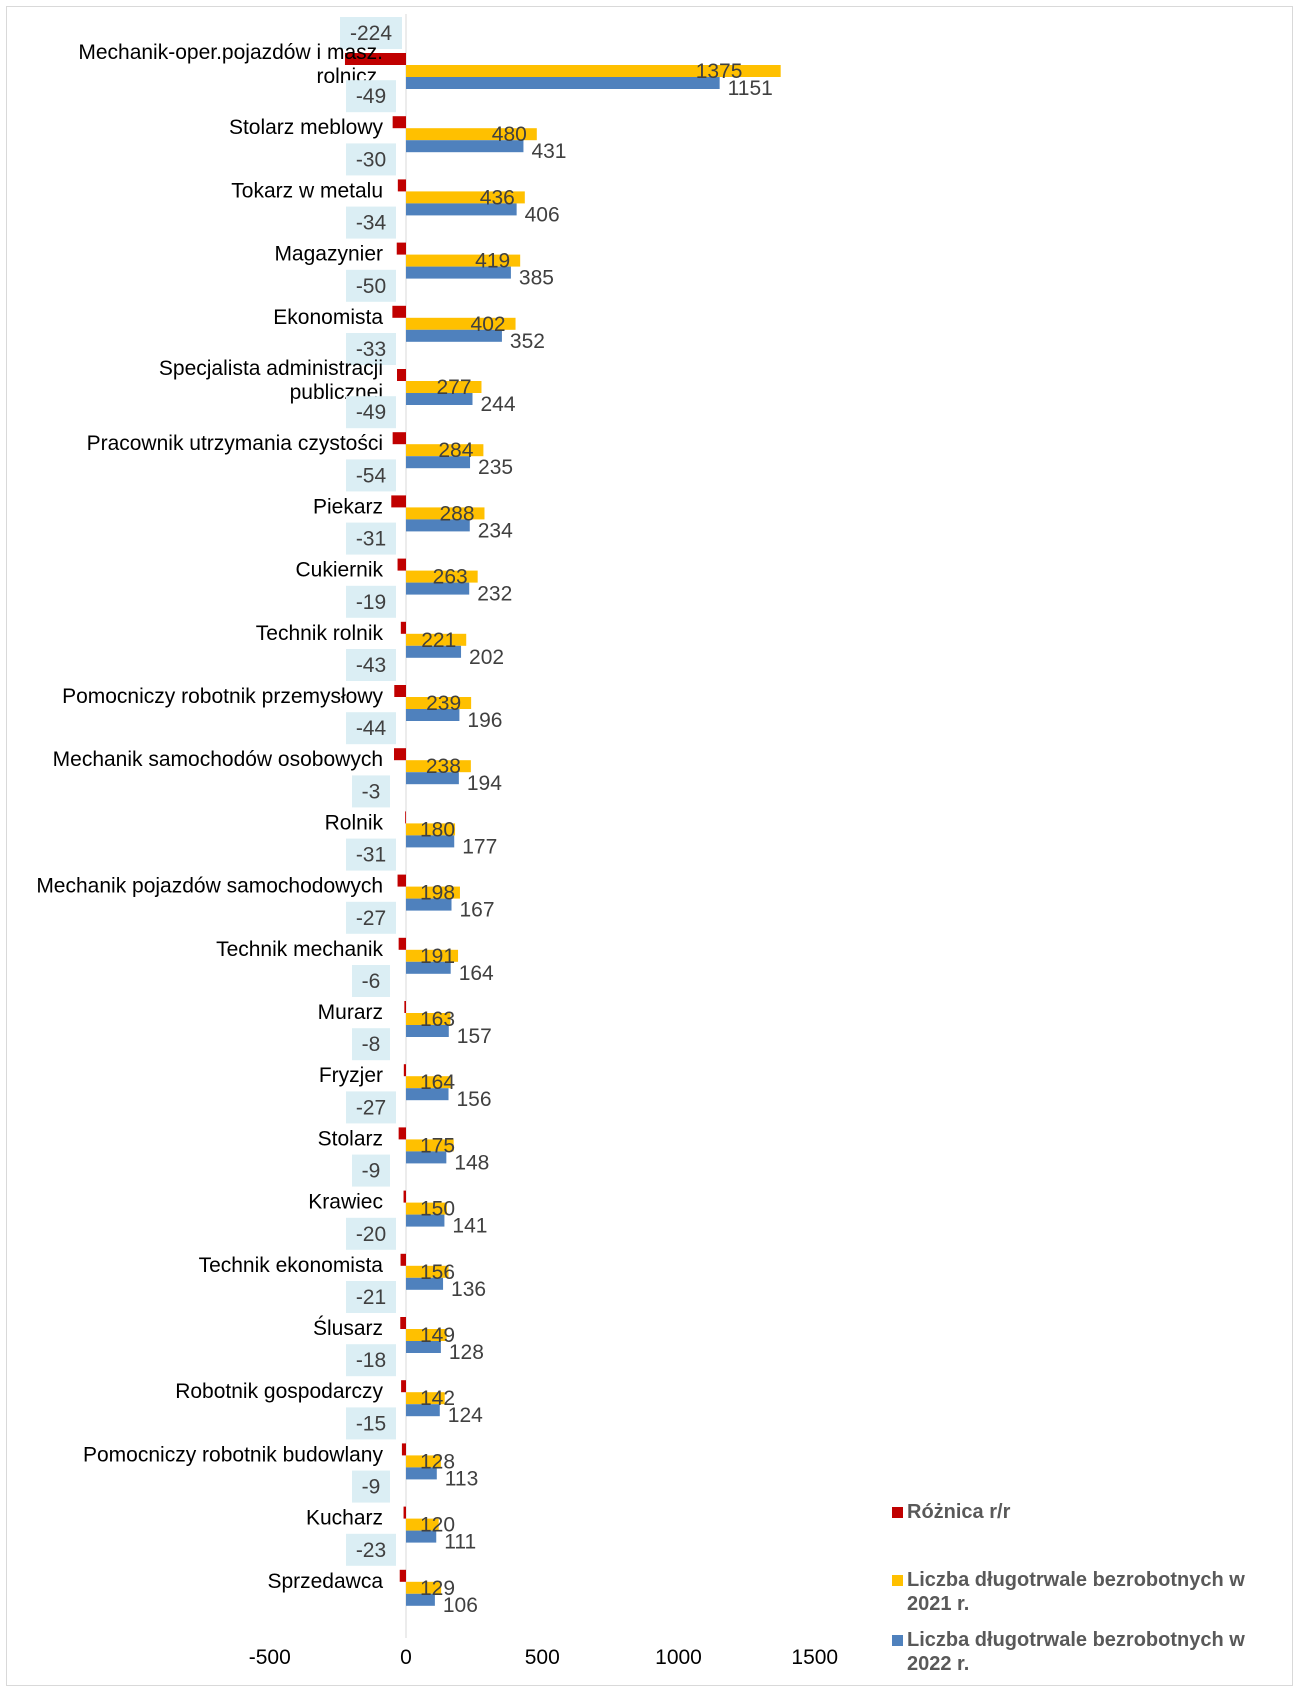 The image size is (1295, 1686). Describe the element at coordinates (542, 1657) in the screenshot. I see `x-tick-label: 500` at that location.